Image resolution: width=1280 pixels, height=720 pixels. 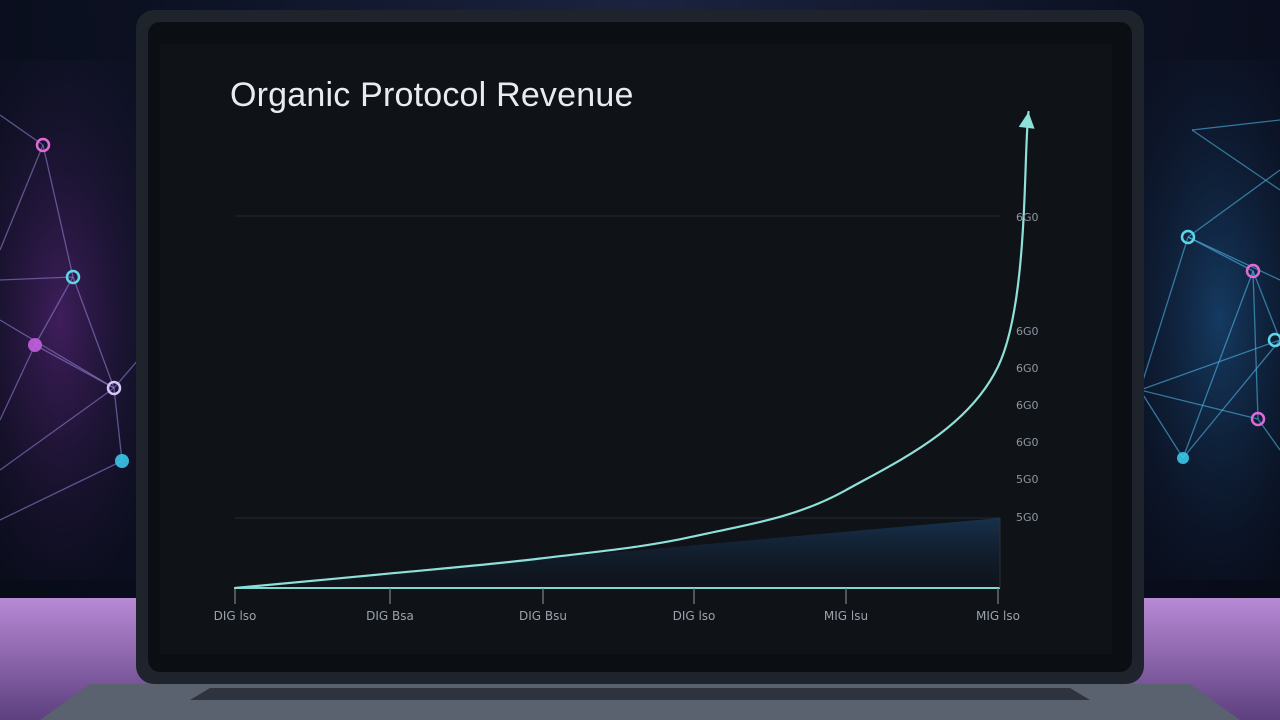 What do you see at coordinates (616, 596) in the screenshot?
I see `x-tick-marks` at bounding box center [616, 596].